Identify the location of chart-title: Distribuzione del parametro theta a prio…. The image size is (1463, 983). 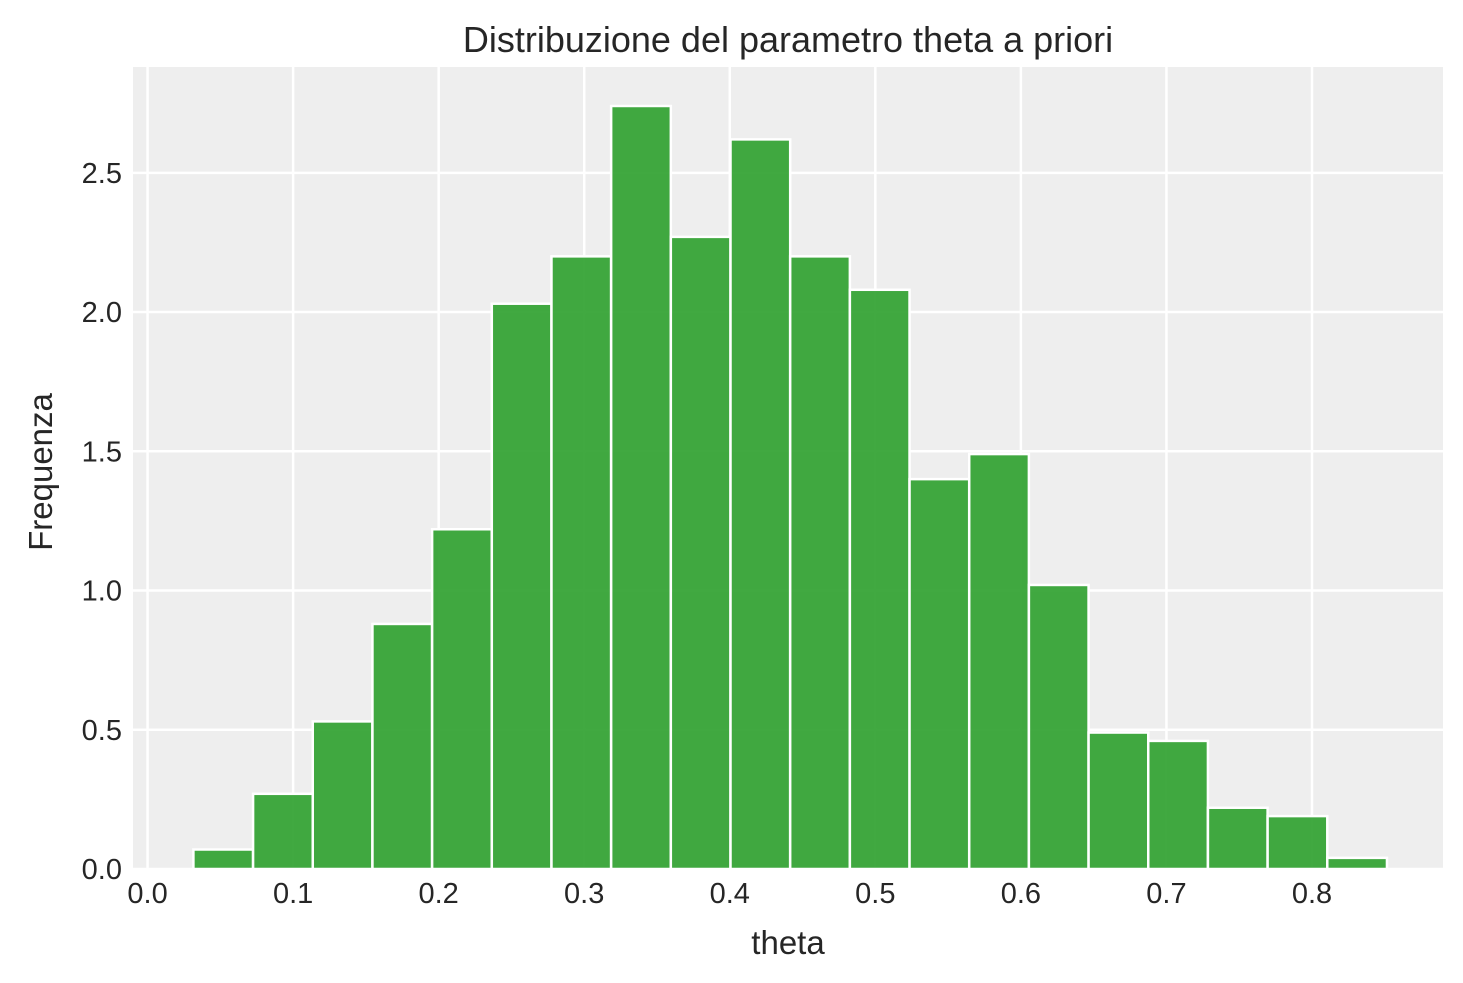
(788, 39).